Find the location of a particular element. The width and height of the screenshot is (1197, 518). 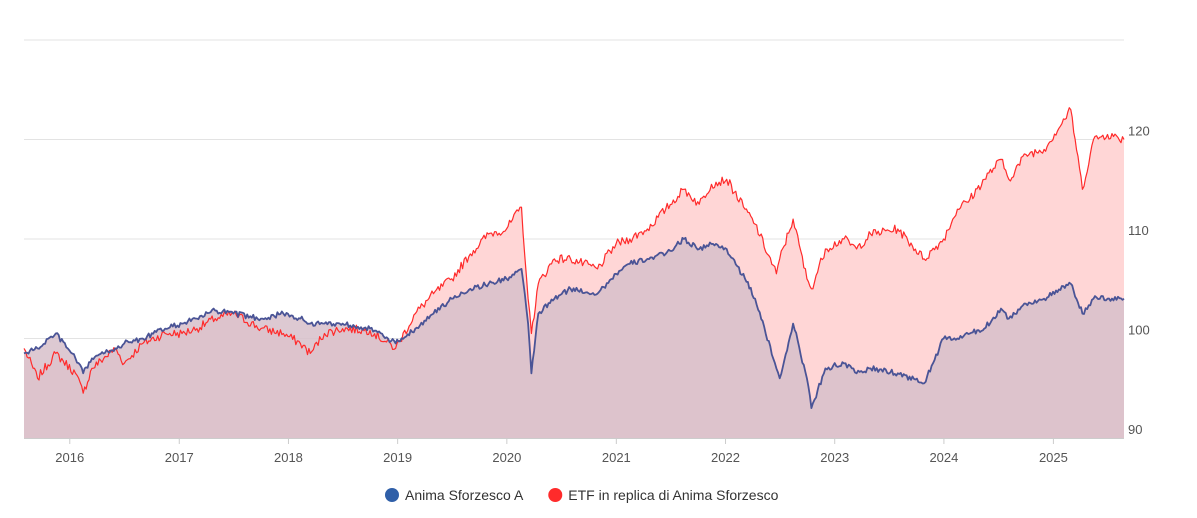

x-tick-label: 2019 is located at coordinates (397, 457).